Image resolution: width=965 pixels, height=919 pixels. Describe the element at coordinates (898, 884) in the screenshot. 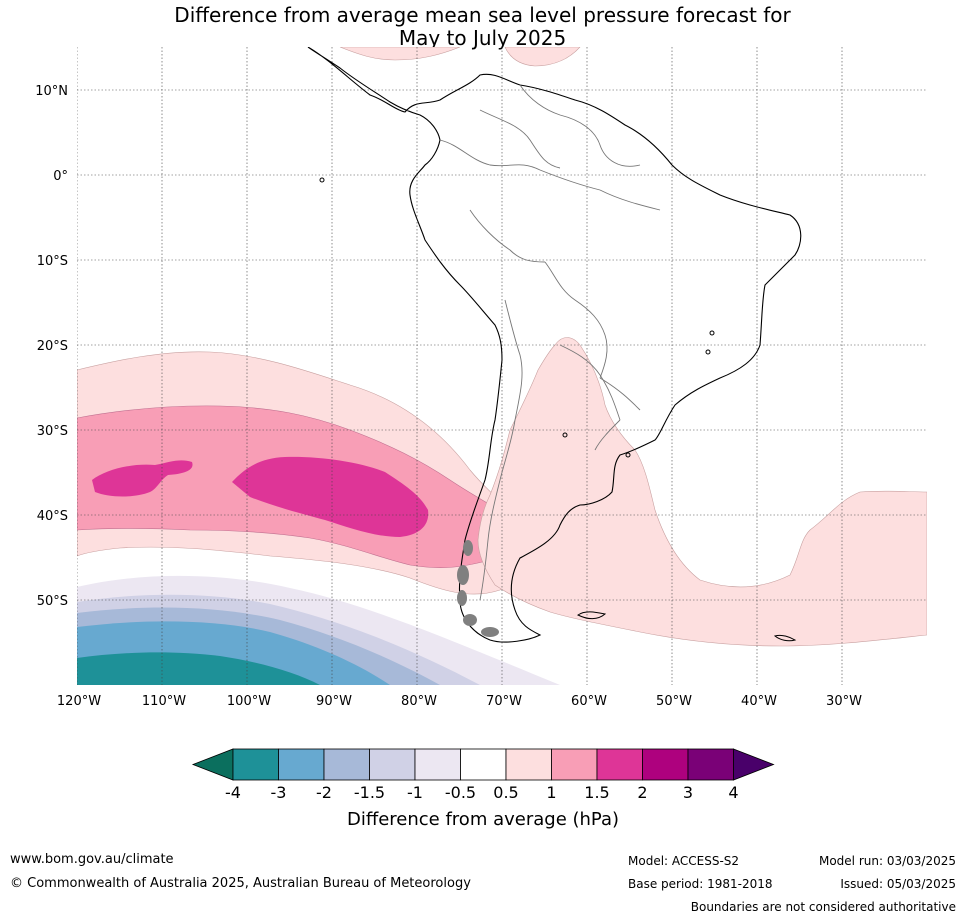

I see `footer-issued: Issued: 05/03/2025` at that location.